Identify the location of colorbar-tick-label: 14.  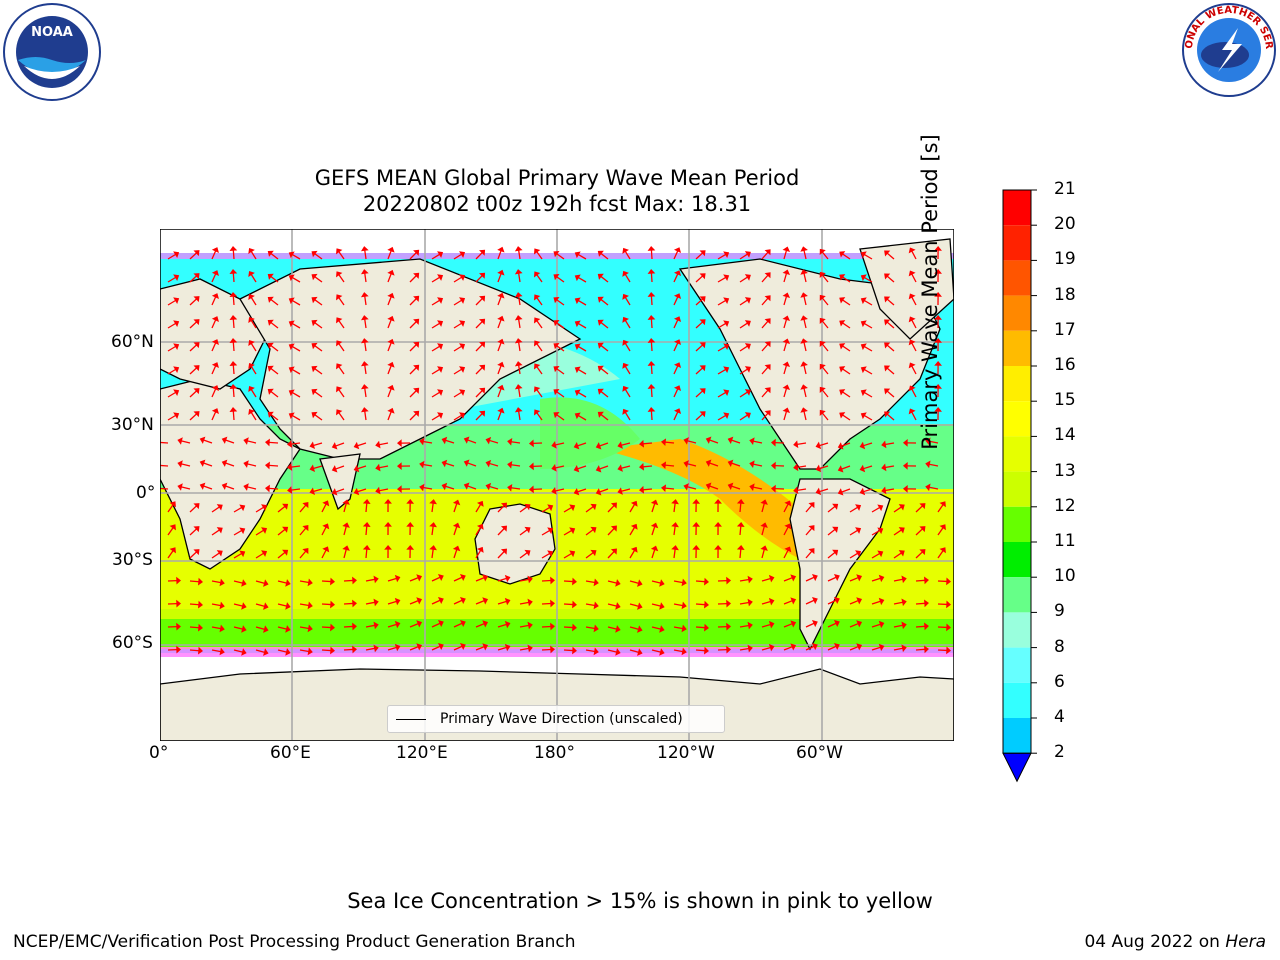
(1065, 435).